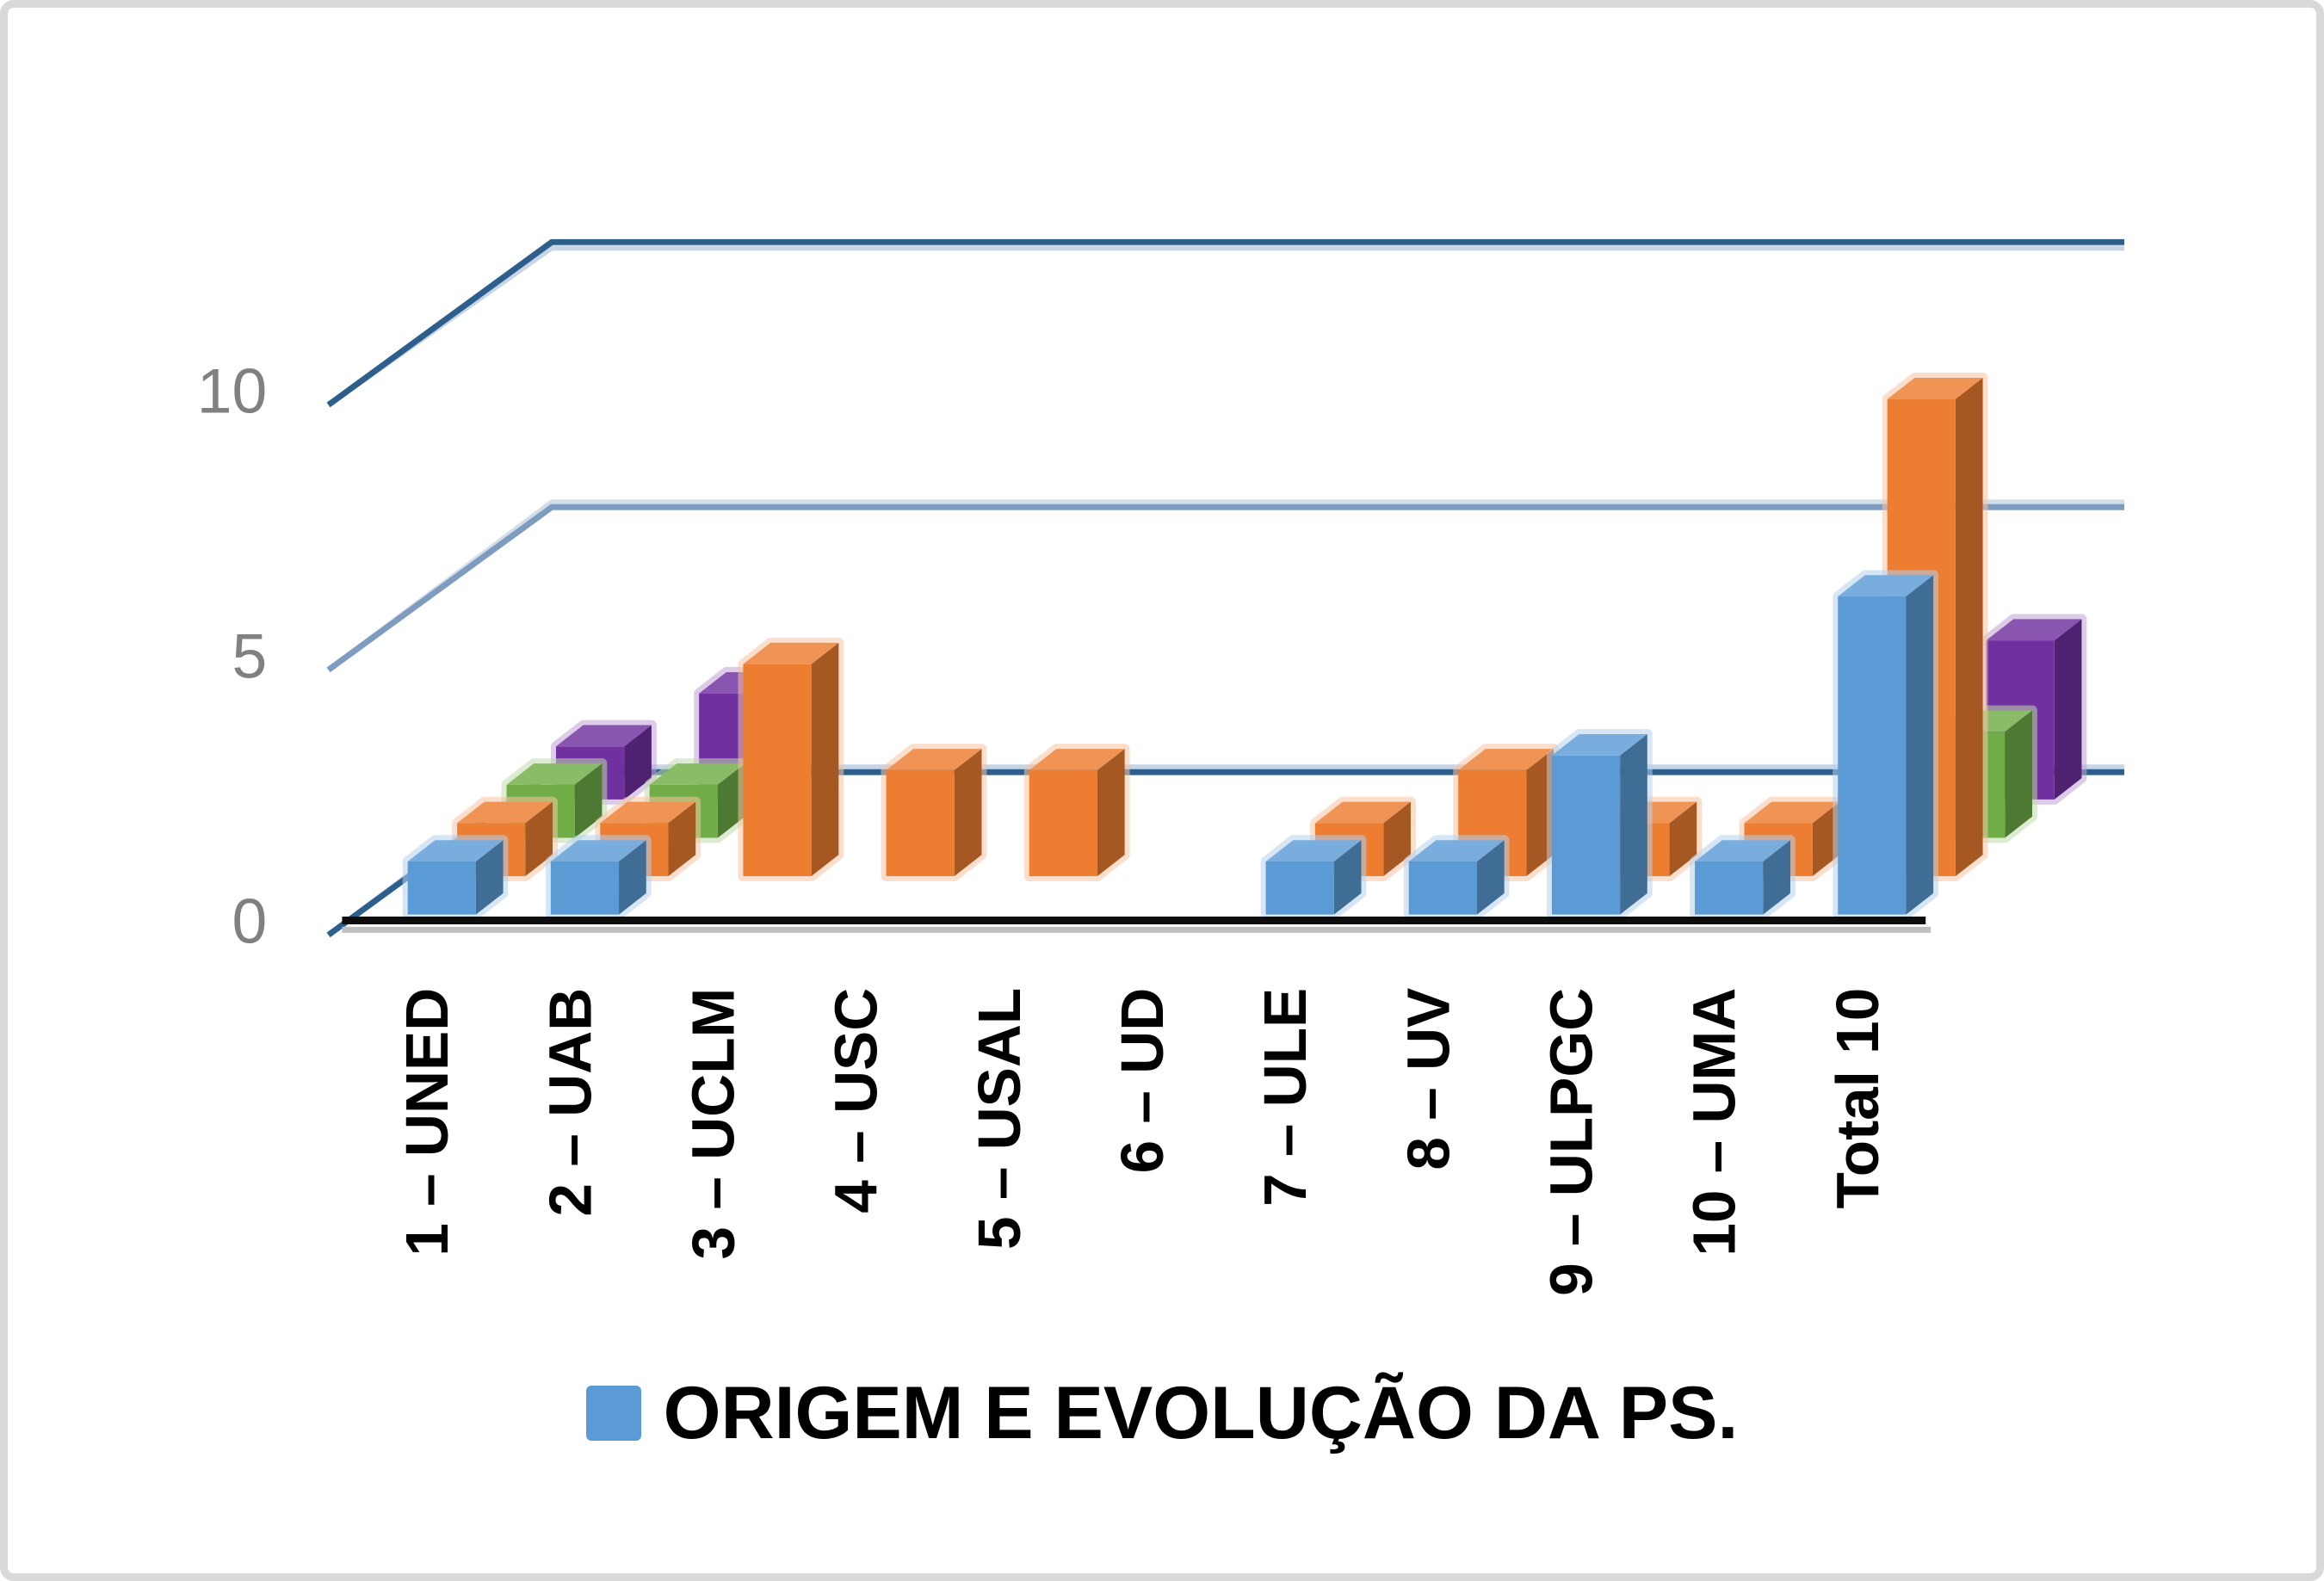 Image resolution: width=2324 pixels, height=1581 pixels. I want to click on x-category-label-10: Total 10, so click(1857, 1098).